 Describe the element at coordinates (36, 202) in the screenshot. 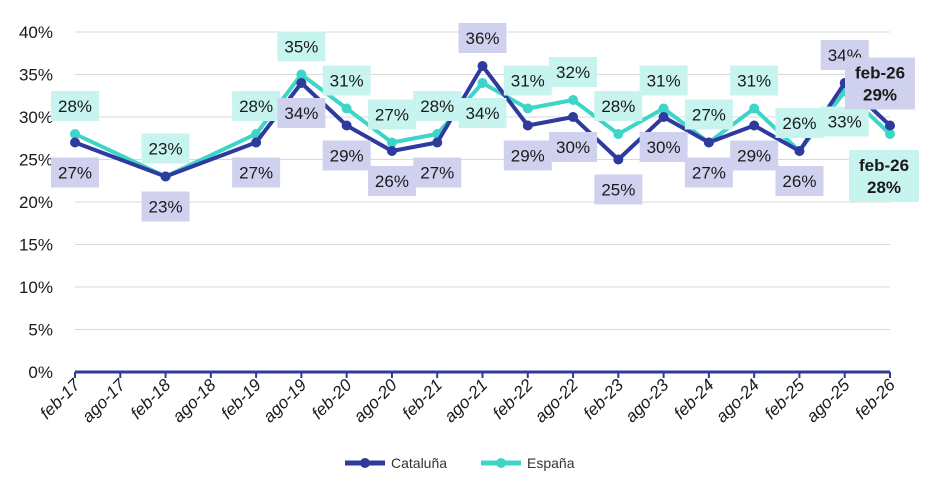

I see `y-axis-ticks: 0% 5% 10% 15% 20% 25% 30% 35% 40%` at that location.